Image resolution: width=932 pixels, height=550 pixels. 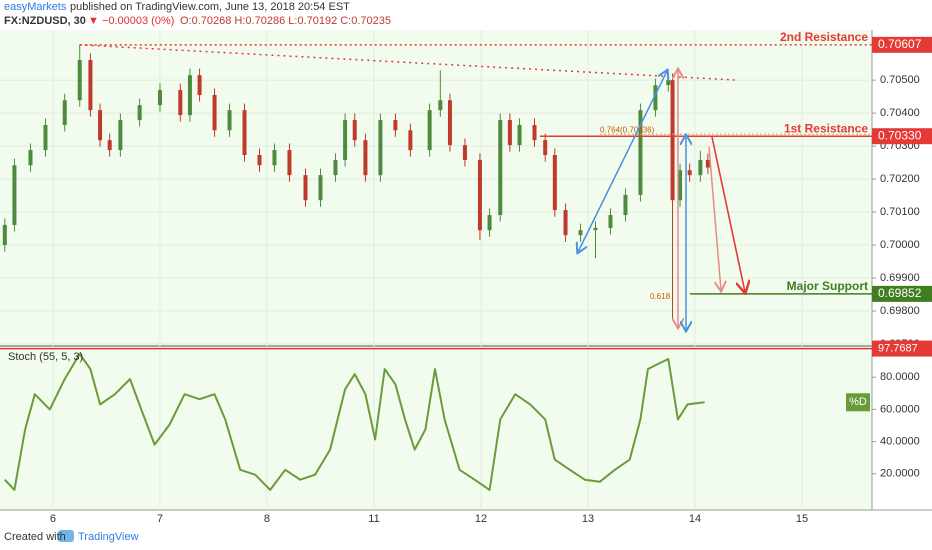 I want to click on price-tag-label: 97.7687, so click(x=898, y=348).